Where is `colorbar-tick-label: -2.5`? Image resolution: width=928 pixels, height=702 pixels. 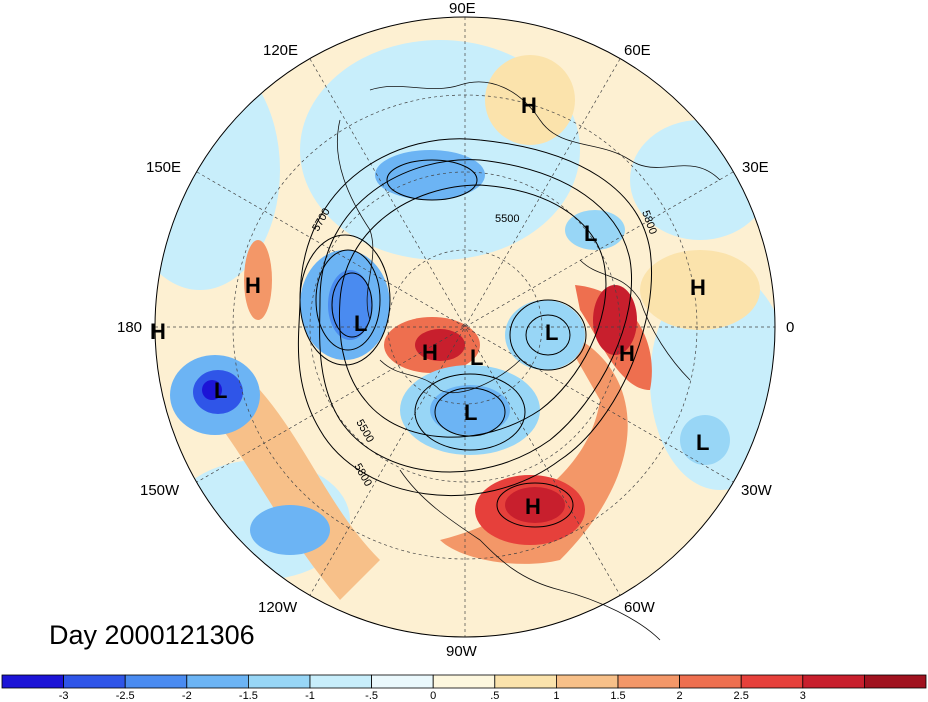 colorbar-tick-label: -2.5 is located at coordinates (125, 696).